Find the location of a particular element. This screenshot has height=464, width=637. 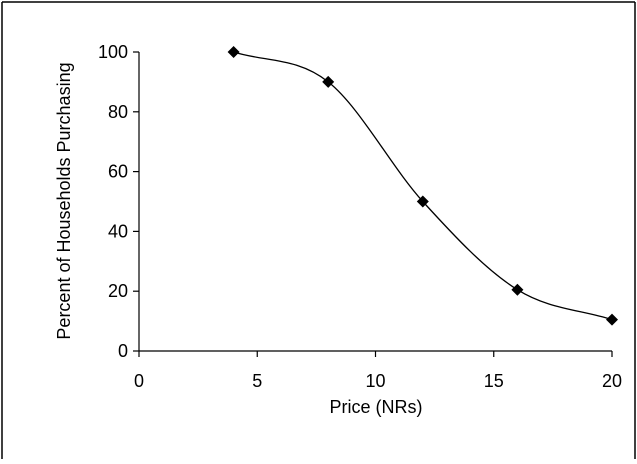

y-tick-label: 80 is located at coordinates (118, 112).